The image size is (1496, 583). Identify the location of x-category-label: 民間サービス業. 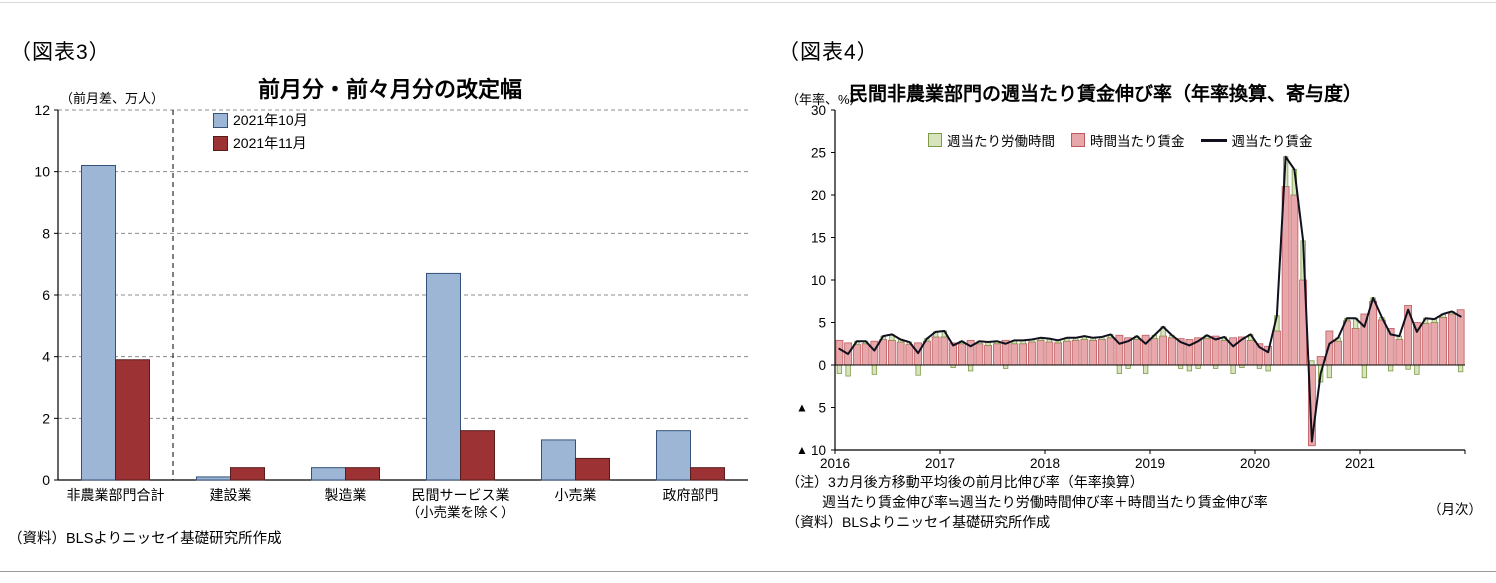
(461, 495).